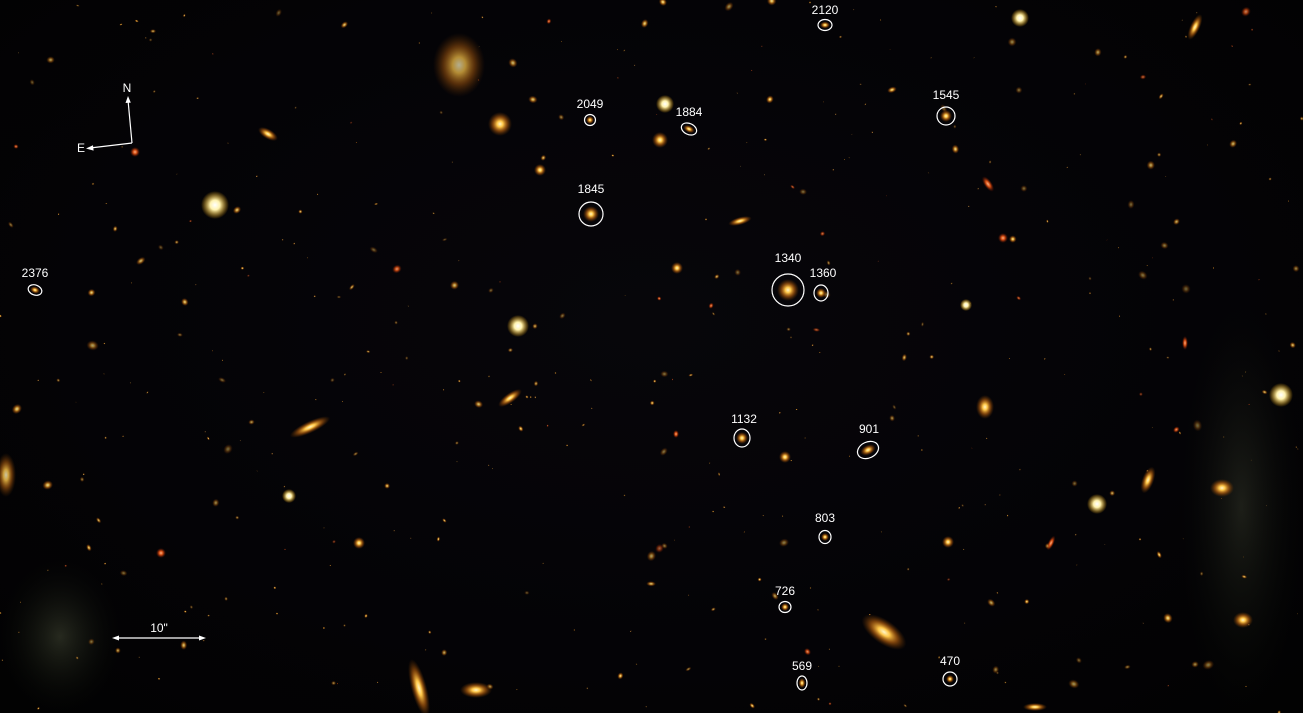  Describe the element at coordinates (159, 628) in the screenshot. I see `scale-bar-label: 10"` at that location.